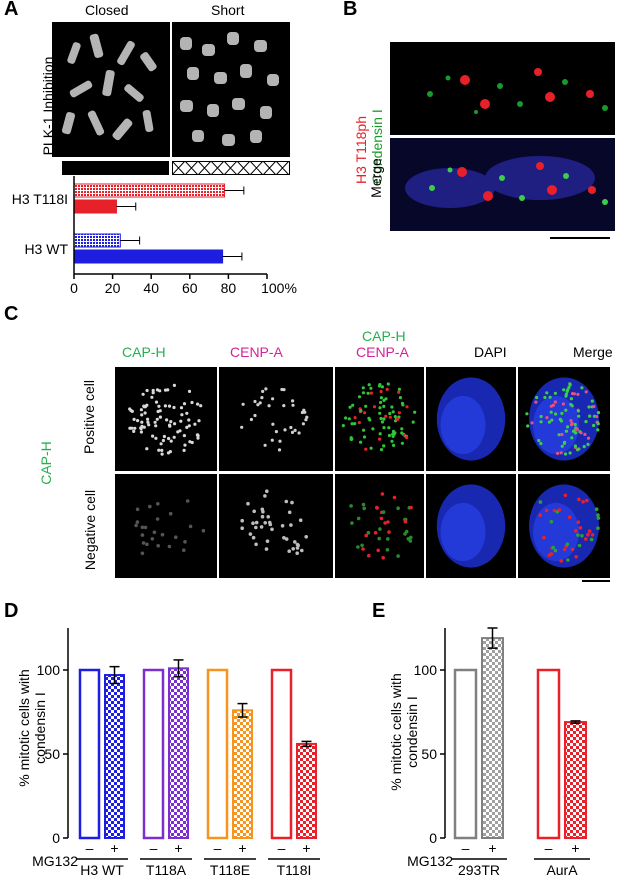  What do you see at coordinates (154, 236) in the screenshot?
I see `chart-a: H3 T118I H3 WT 0 20 40 60 80 100%` at bounding box center [154, 236].